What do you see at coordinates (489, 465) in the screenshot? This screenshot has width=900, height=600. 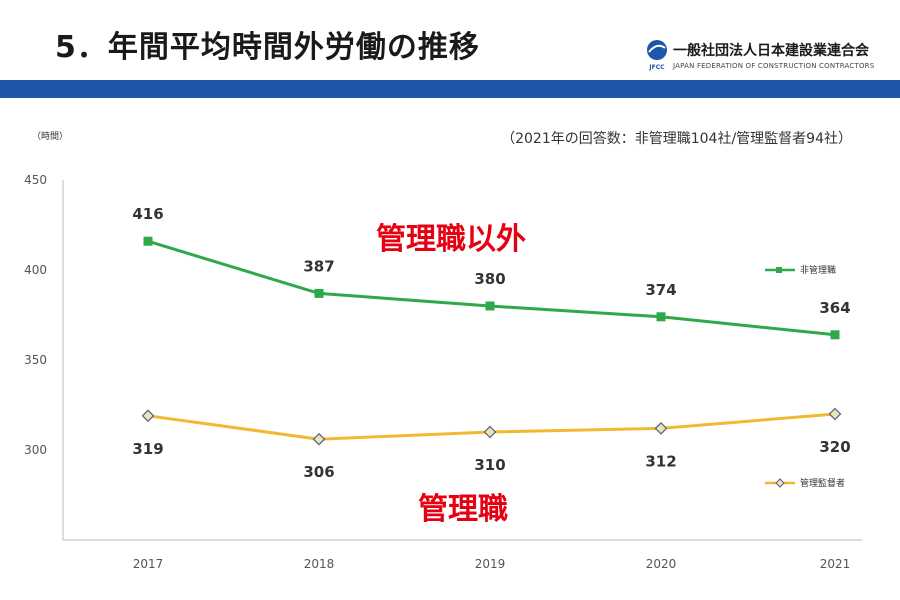 I see `data-label: 310` at bounding box center [489, 465].